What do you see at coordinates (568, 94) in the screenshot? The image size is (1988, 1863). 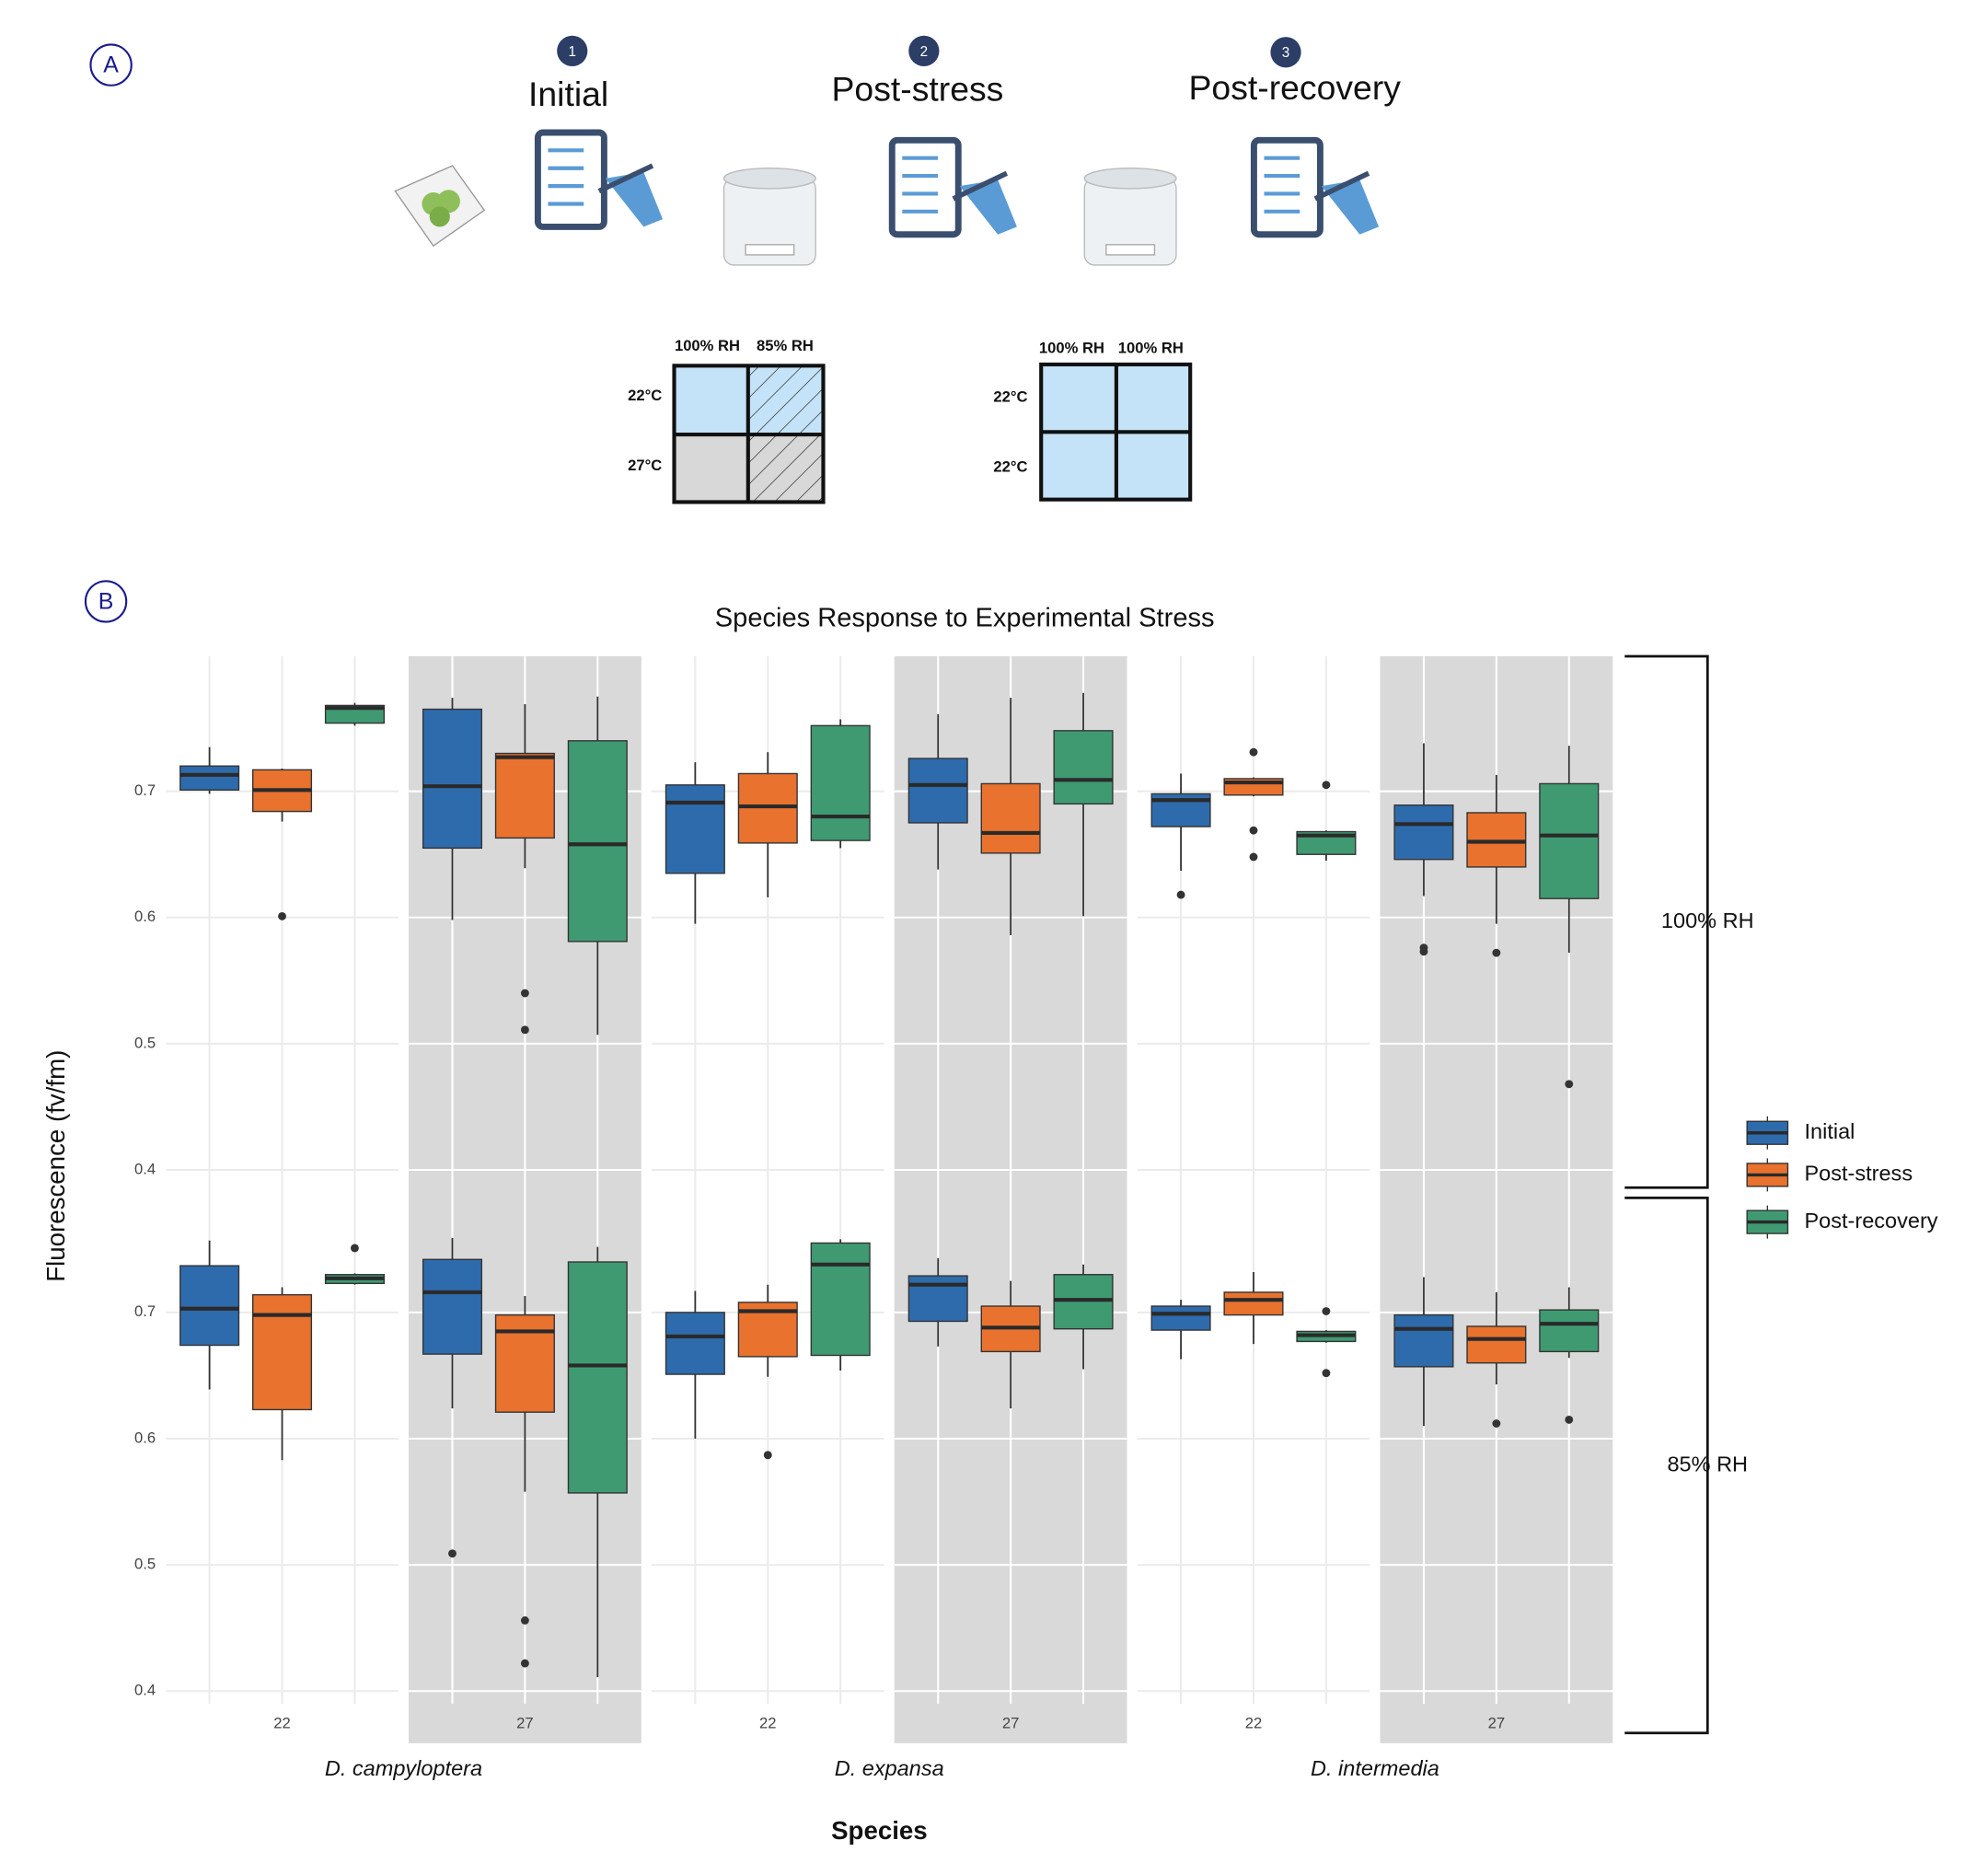 I see `step-label: Initial` at bounding box center [568, 94].